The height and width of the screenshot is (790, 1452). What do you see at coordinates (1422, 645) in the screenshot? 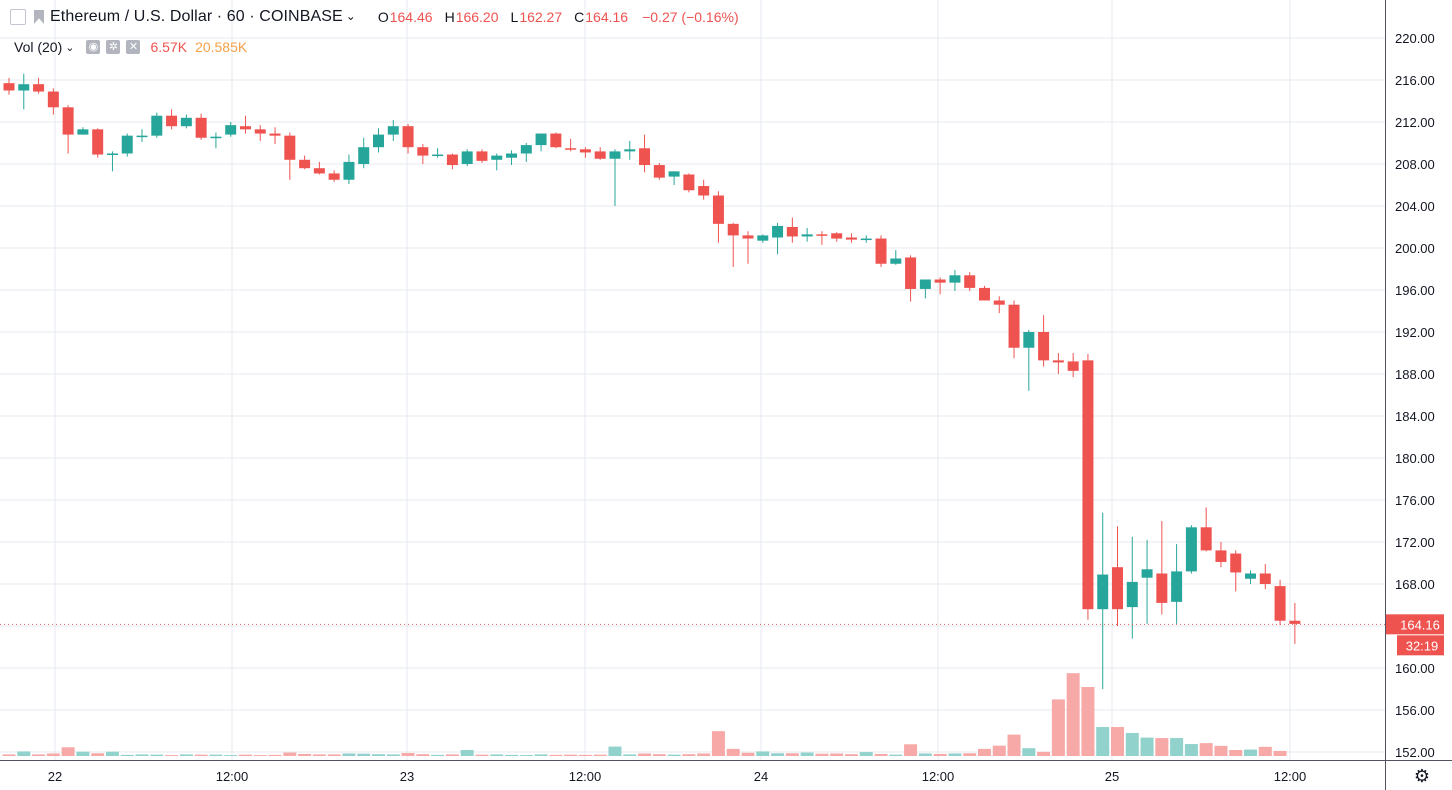
I see `countdown-label: 32:19` at bounding box center [1422, 645].